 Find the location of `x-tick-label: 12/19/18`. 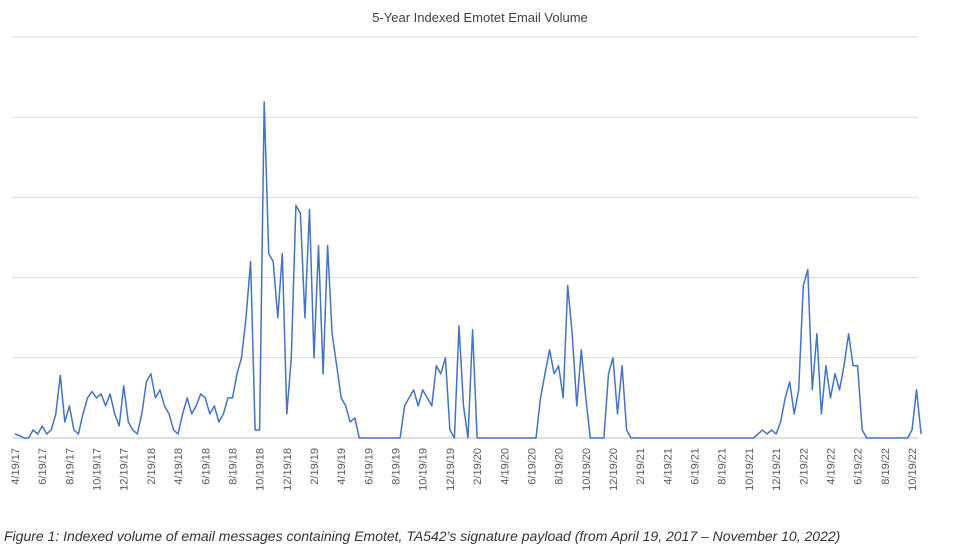

x-tick-label: 12/19/18 is located at coordinates (288, 469).